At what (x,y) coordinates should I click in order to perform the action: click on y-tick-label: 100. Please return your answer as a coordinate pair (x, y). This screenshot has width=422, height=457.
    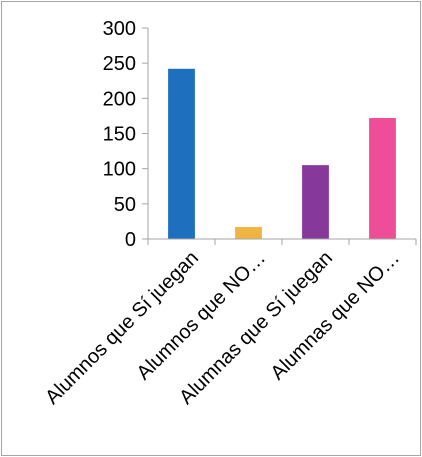
    Looking at the image, I should click on (119, 170).